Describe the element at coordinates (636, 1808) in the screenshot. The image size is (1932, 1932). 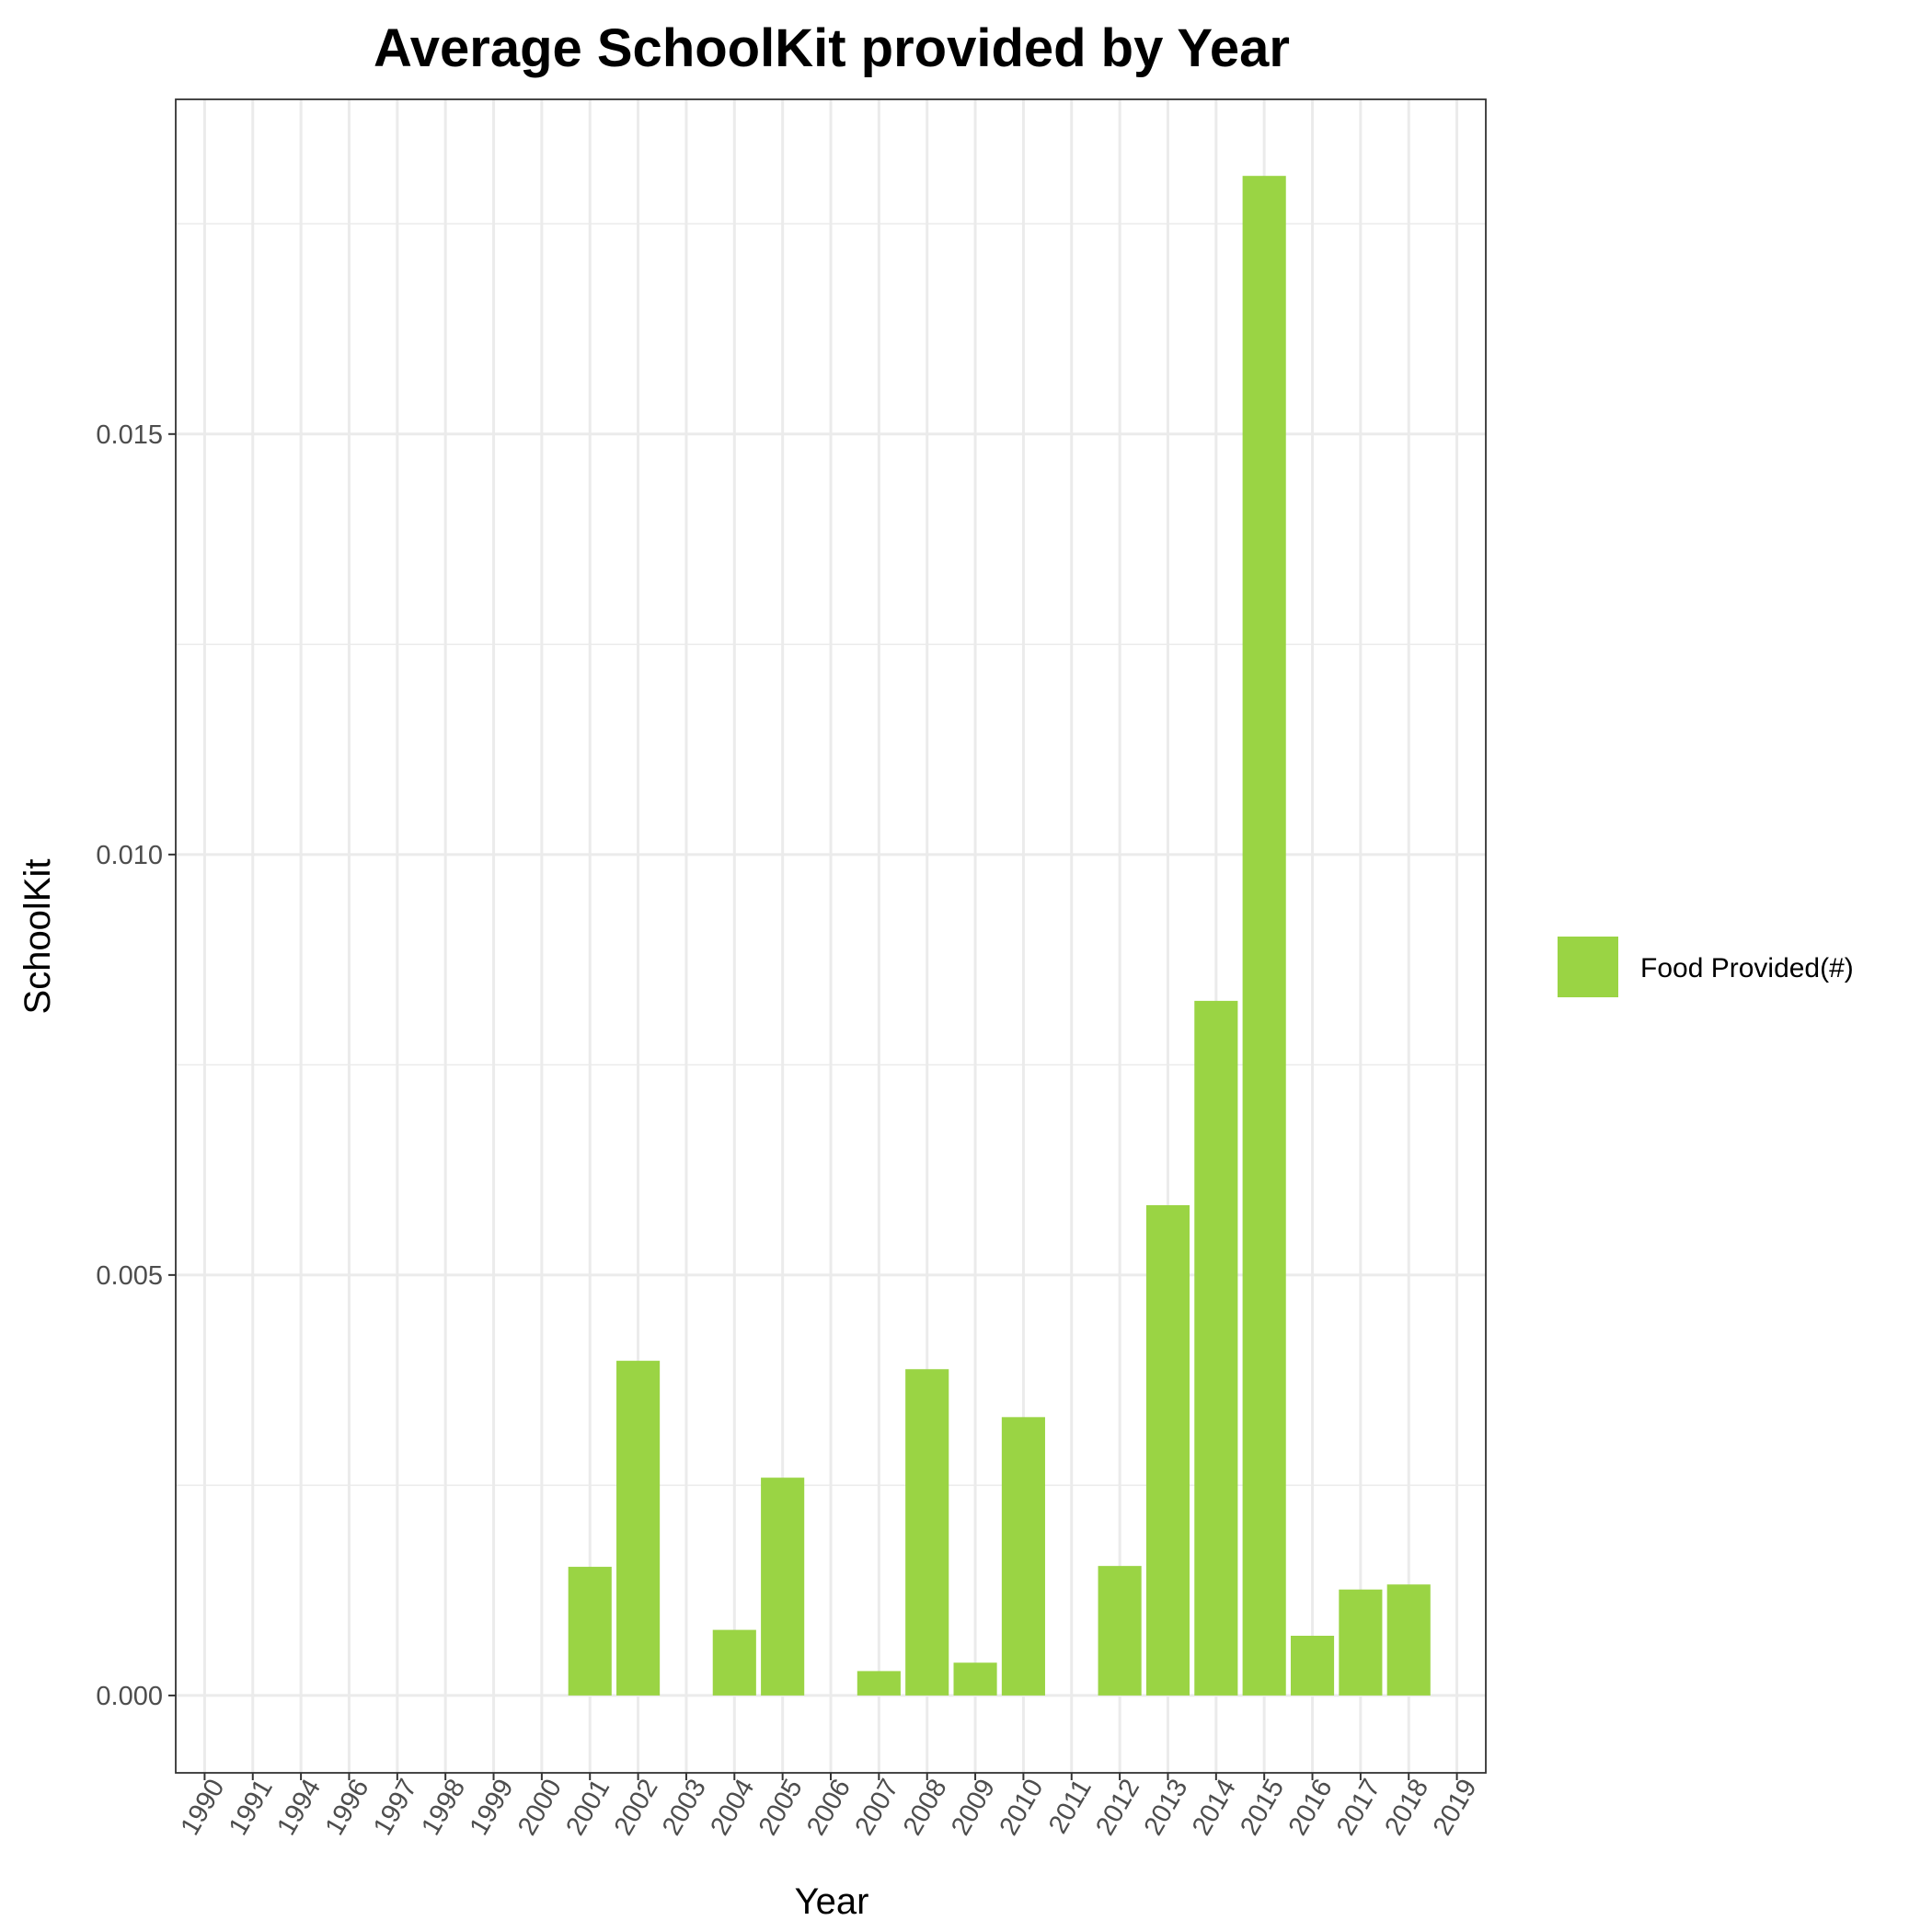
I see `x-tick-label: 2002` at that location.